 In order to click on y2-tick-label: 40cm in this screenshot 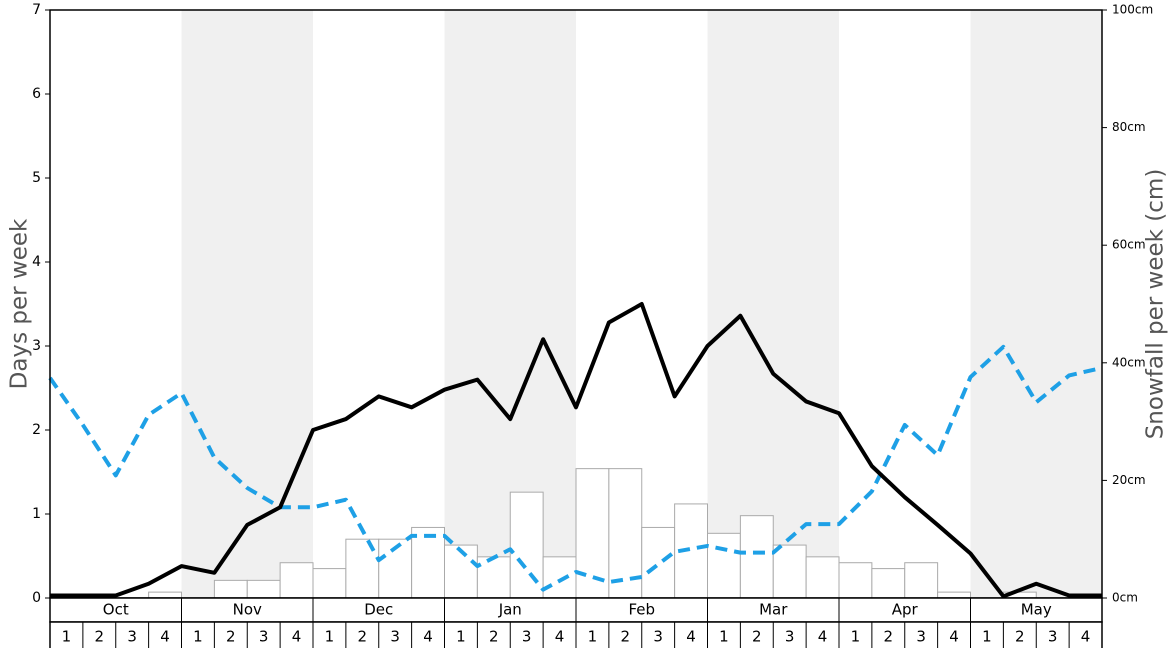, I will do `click(1129, 362)`.